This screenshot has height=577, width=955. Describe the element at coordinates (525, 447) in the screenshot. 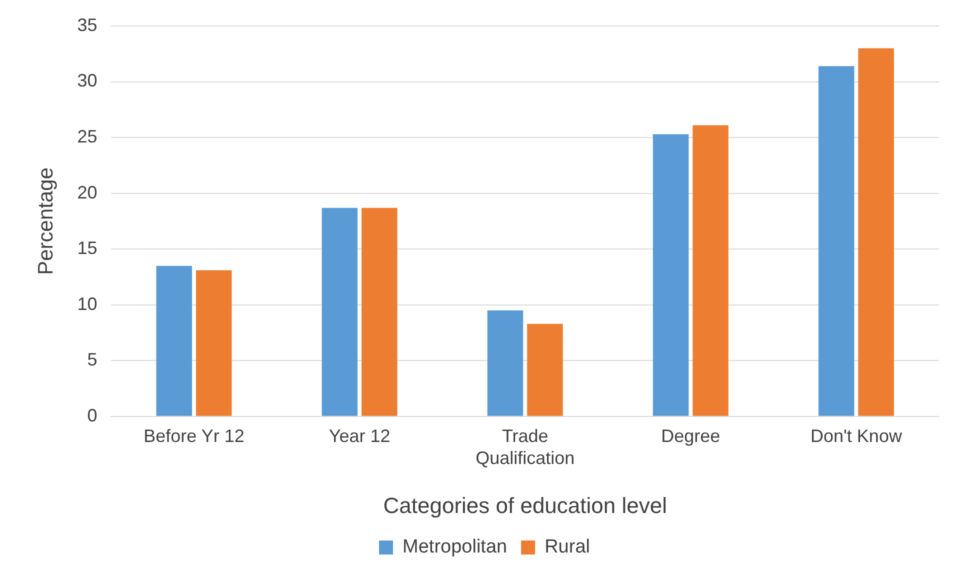

I see `x-tick-label: Trade Qualification` at that location.